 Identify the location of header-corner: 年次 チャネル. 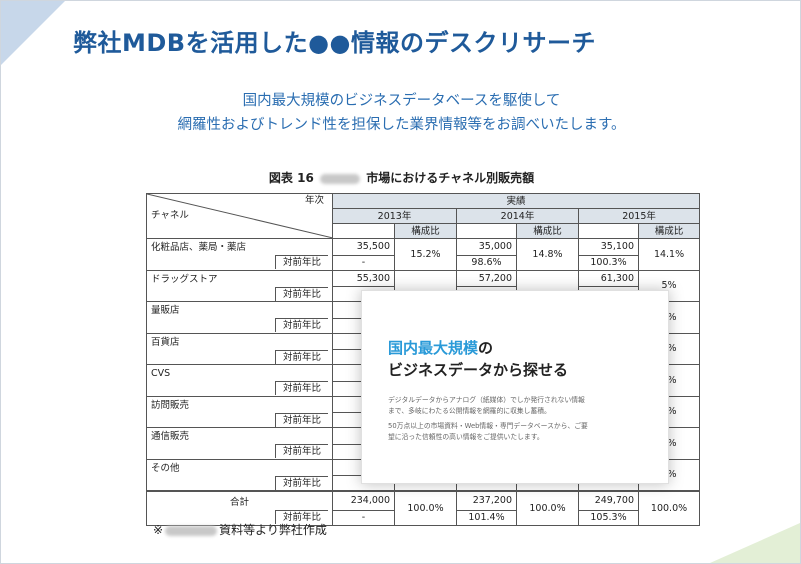
(239, 216).